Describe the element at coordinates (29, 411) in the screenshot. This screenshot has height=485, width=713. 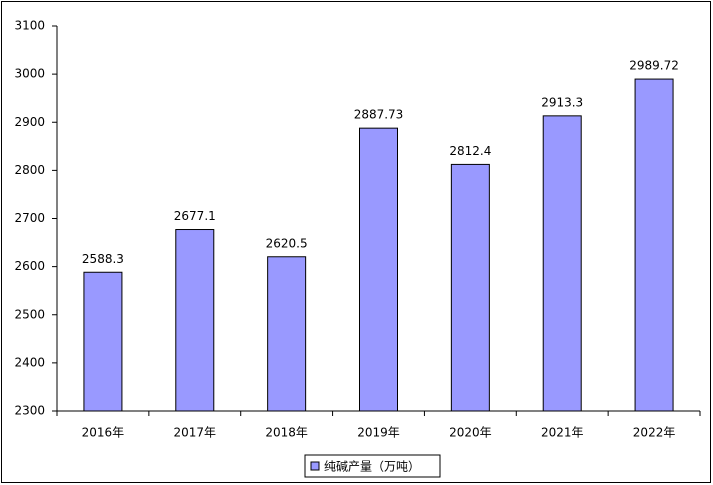
I see `y-tick-label: 2300` at that location.